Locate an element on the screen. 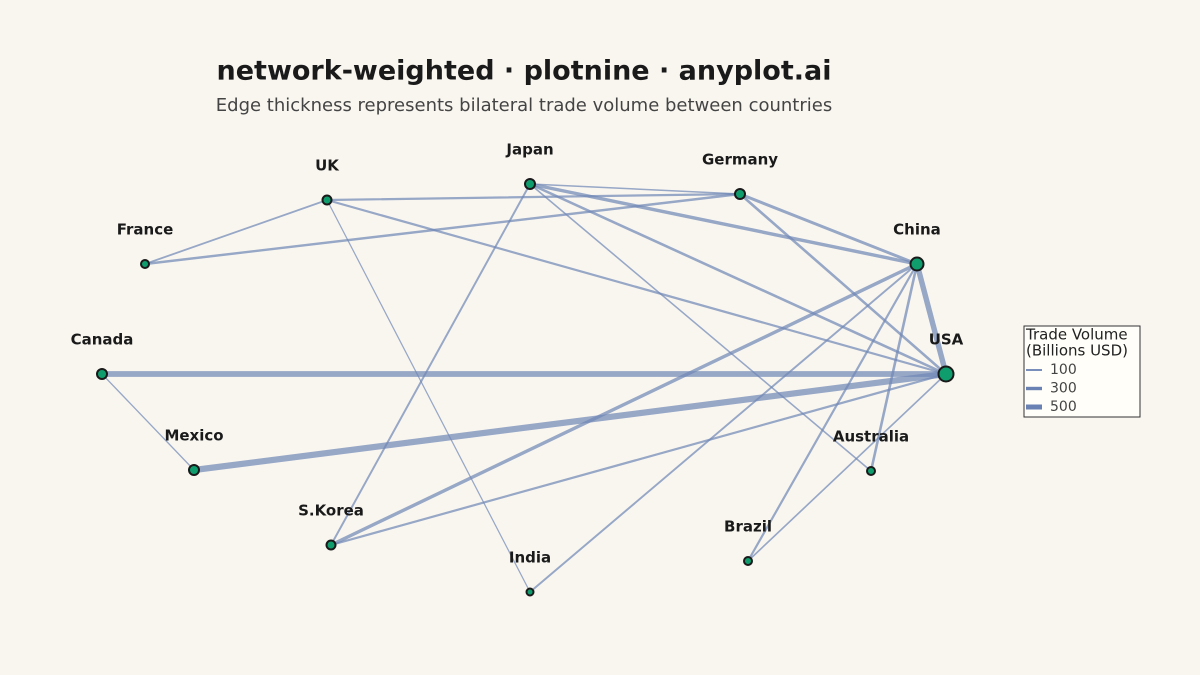  node-label: S.Korea is located at coordinates (331, 511).